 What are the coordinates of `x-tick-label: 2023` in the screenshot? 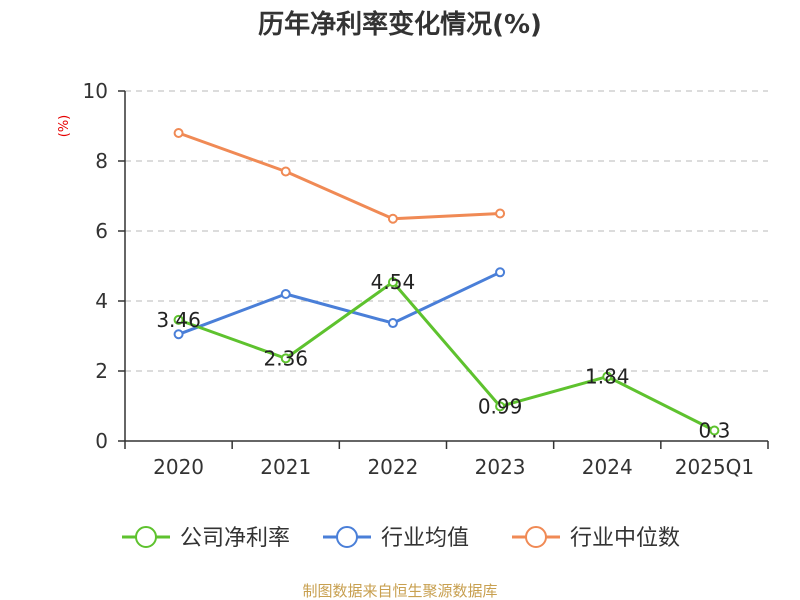 It's located at (500, 467).